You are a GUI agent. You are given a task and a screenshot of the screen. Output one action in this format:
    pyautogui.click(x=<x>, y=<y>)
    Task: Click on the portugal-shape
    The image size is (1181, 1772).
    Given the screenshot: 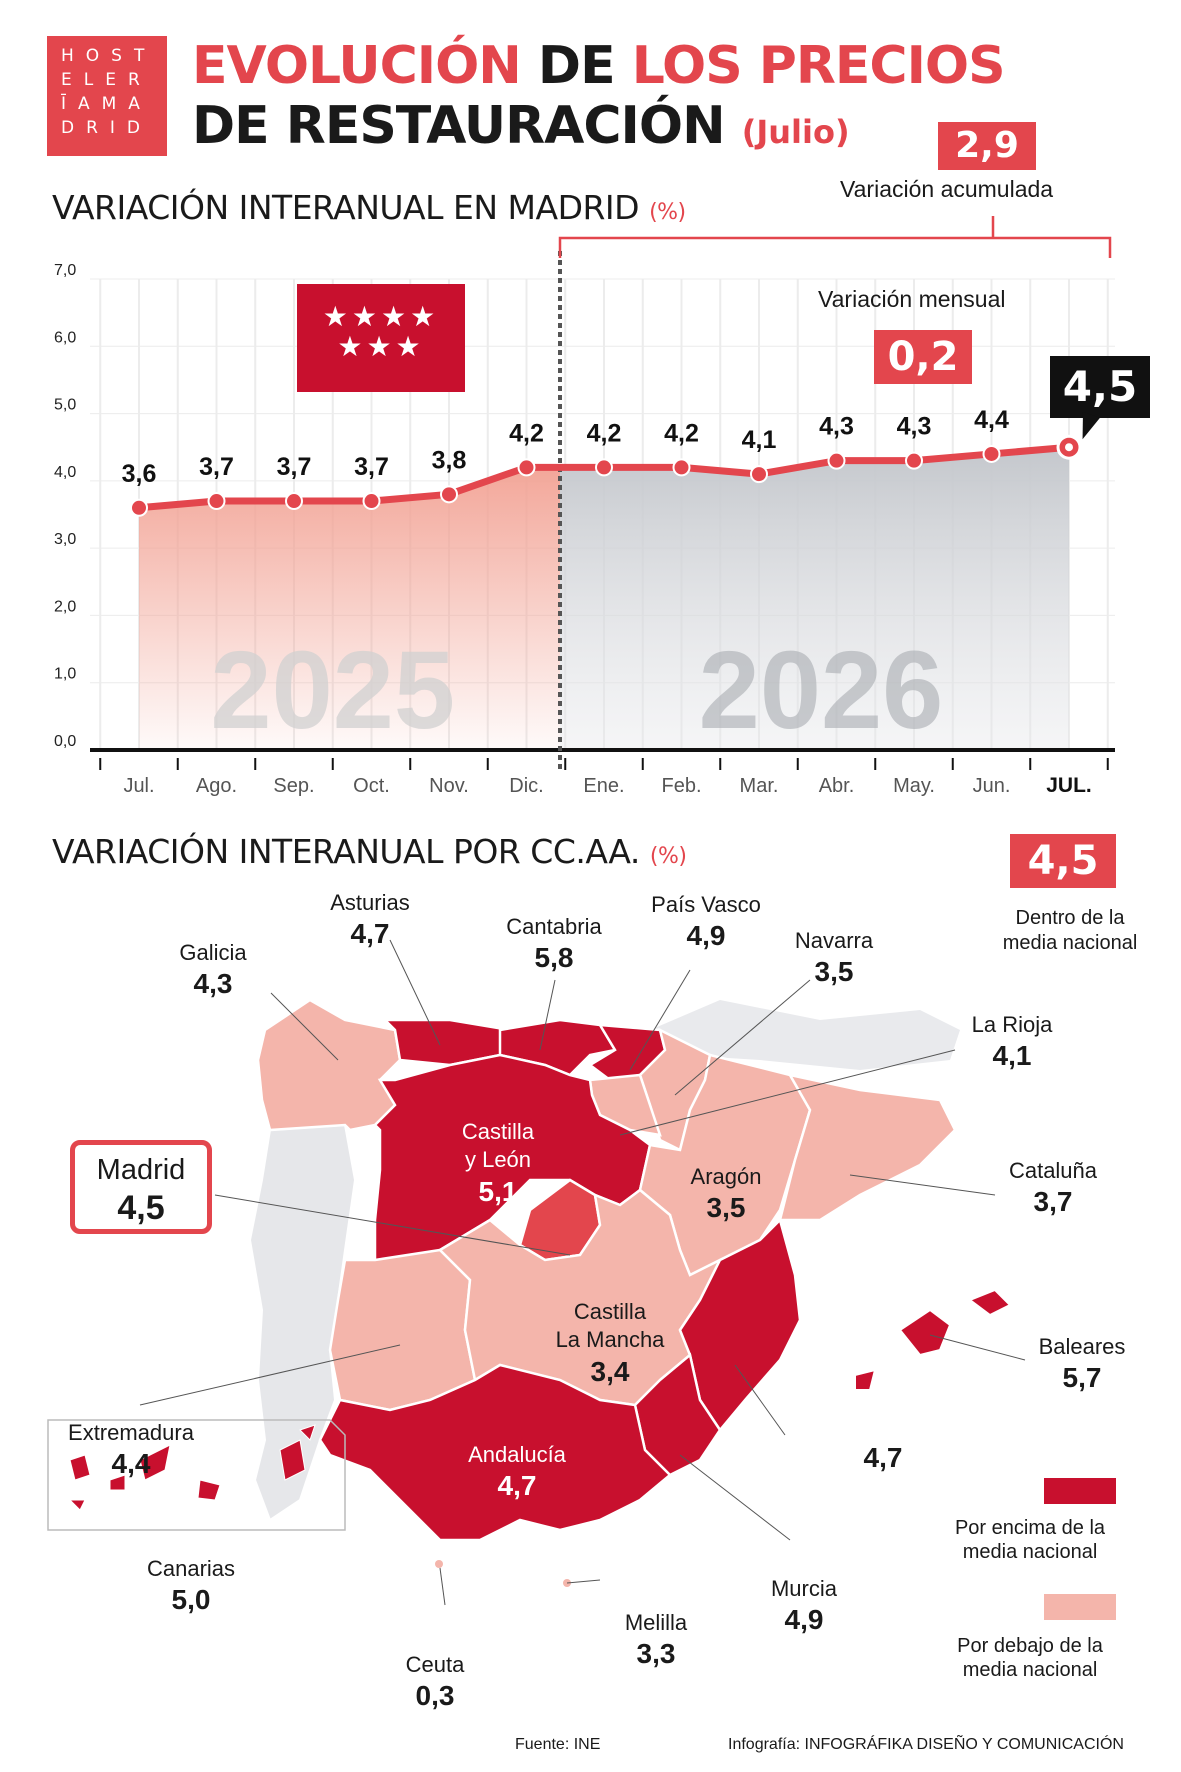 What is the action you would take?
    pyautogui.click(x=302, y=1322)
    